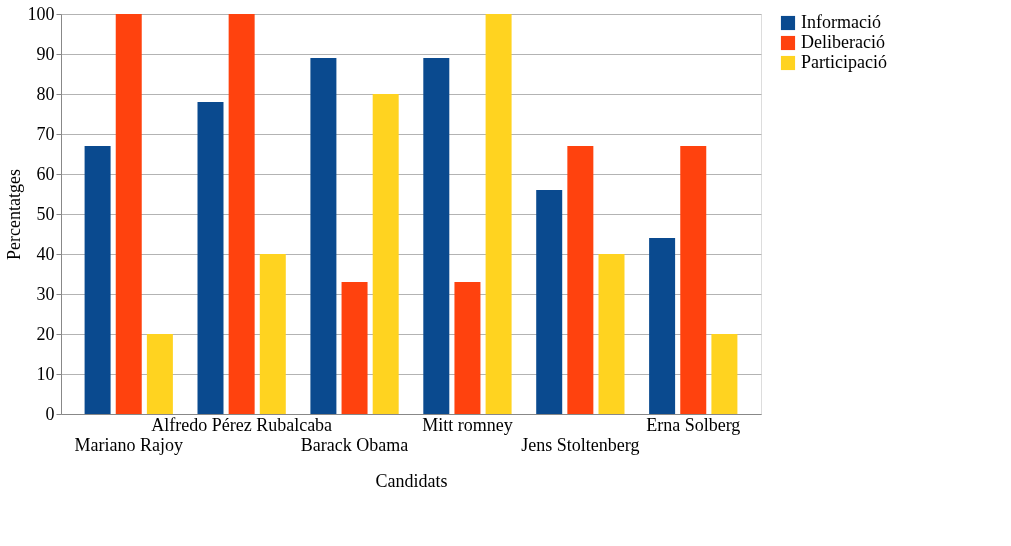 This screenshot has height=546, width=1011. Describe the element at coordinates (45, 253) in the screenshot. I see `y-tick-label: 40` at that location.